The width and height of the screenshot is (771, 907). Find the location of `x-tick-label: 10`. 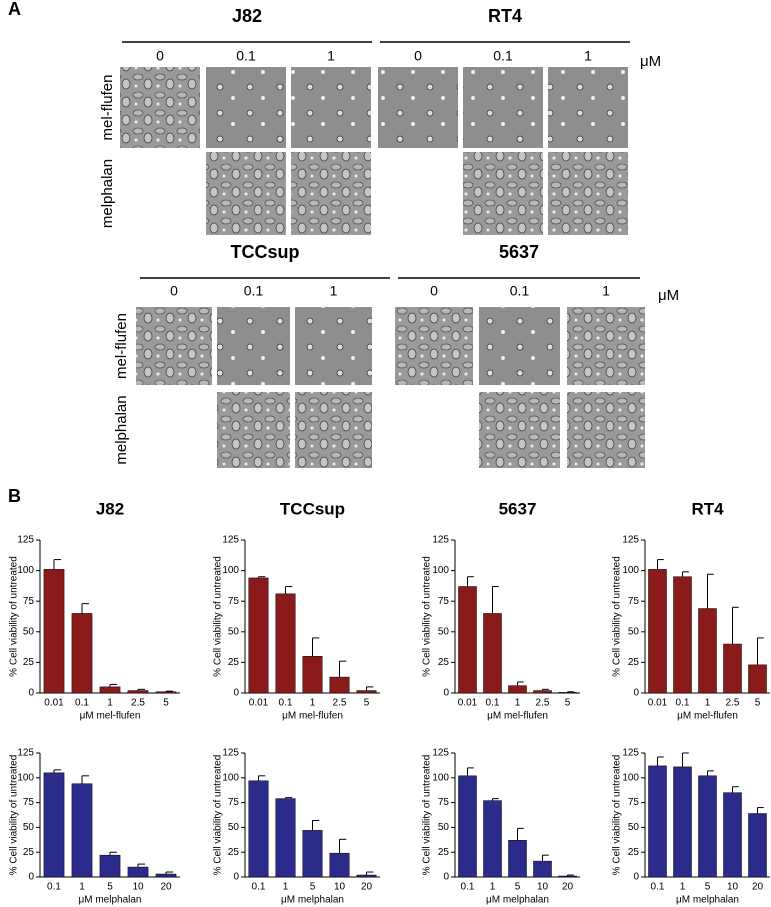

x-tick-label: 10 is located at coordinates (340, 887).